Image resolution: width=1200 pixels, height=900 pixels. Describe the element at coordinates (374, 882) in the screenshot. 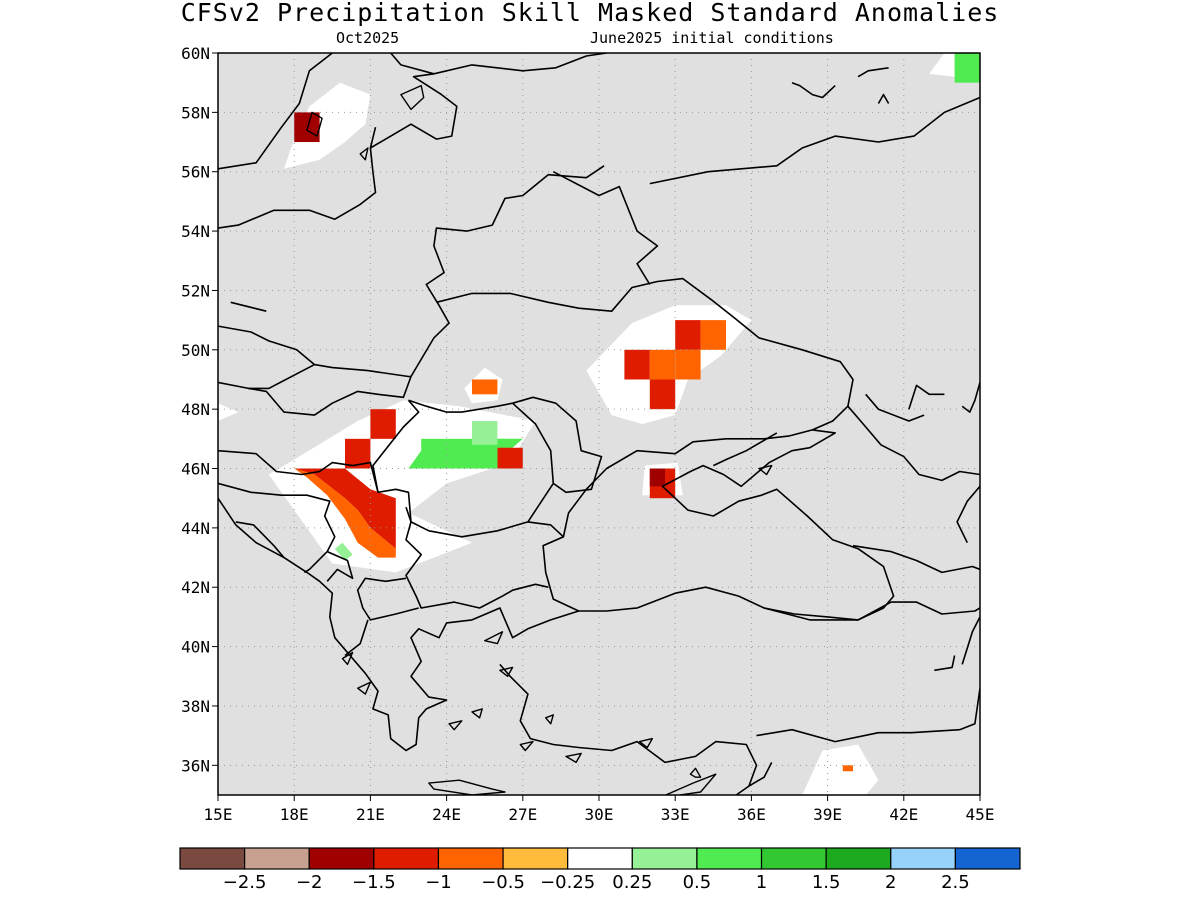

I see `colorbar-label: −1.5` at that location.